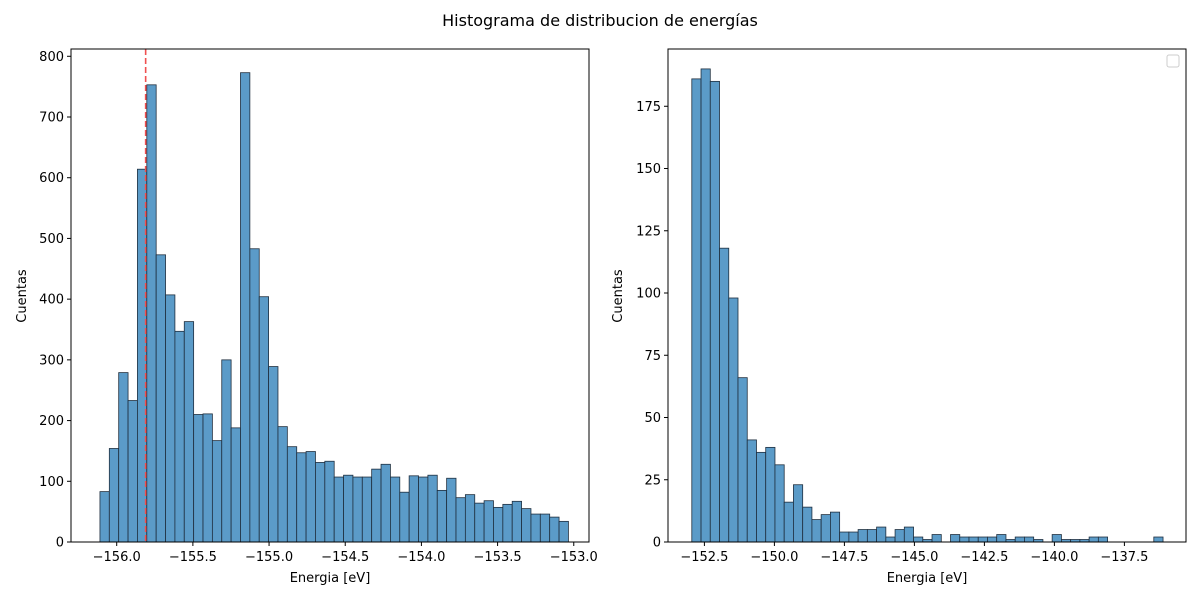  I want to click on left-x-tick-label: −153.5, so click(498, 557).